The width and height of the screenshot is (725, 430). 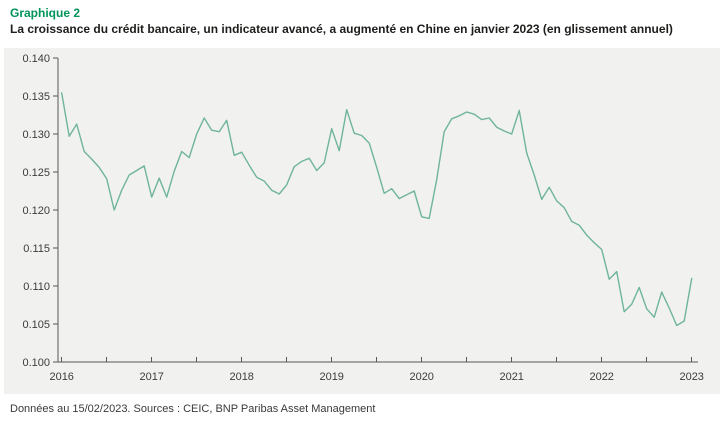 What do you see at coordinates (45, 13) in the screenshot?
I see `figure-label: Graphique 2` at bounding box center [45, 13].